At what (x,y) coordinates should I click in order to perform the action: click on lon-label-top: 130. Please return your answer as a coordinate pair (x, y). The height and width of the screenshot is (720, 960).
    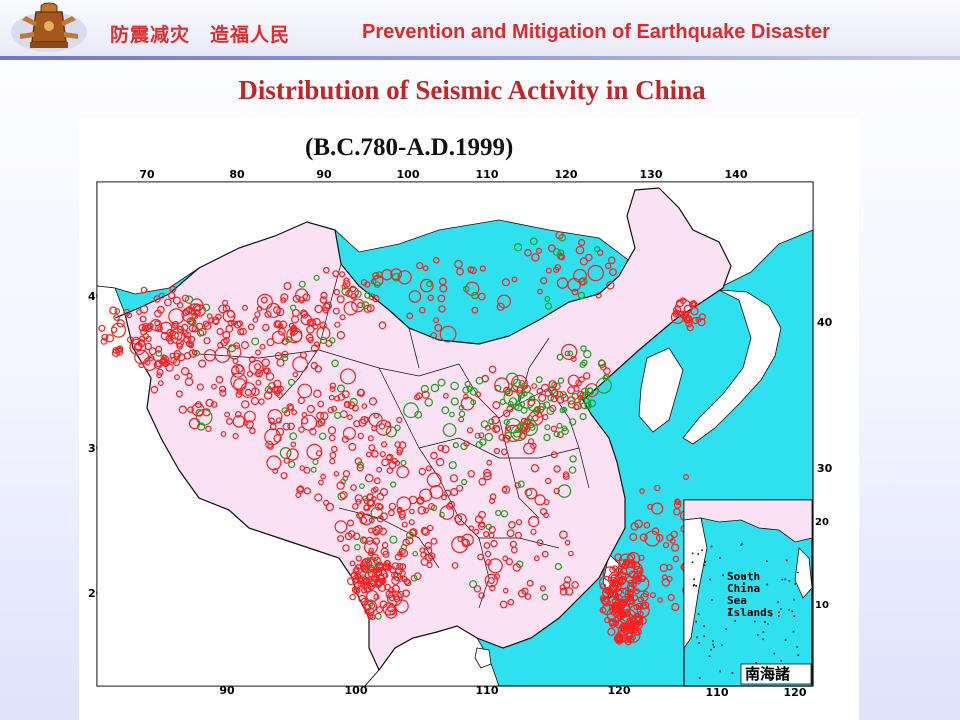
    Looking at the image, I should click on (651, 174).